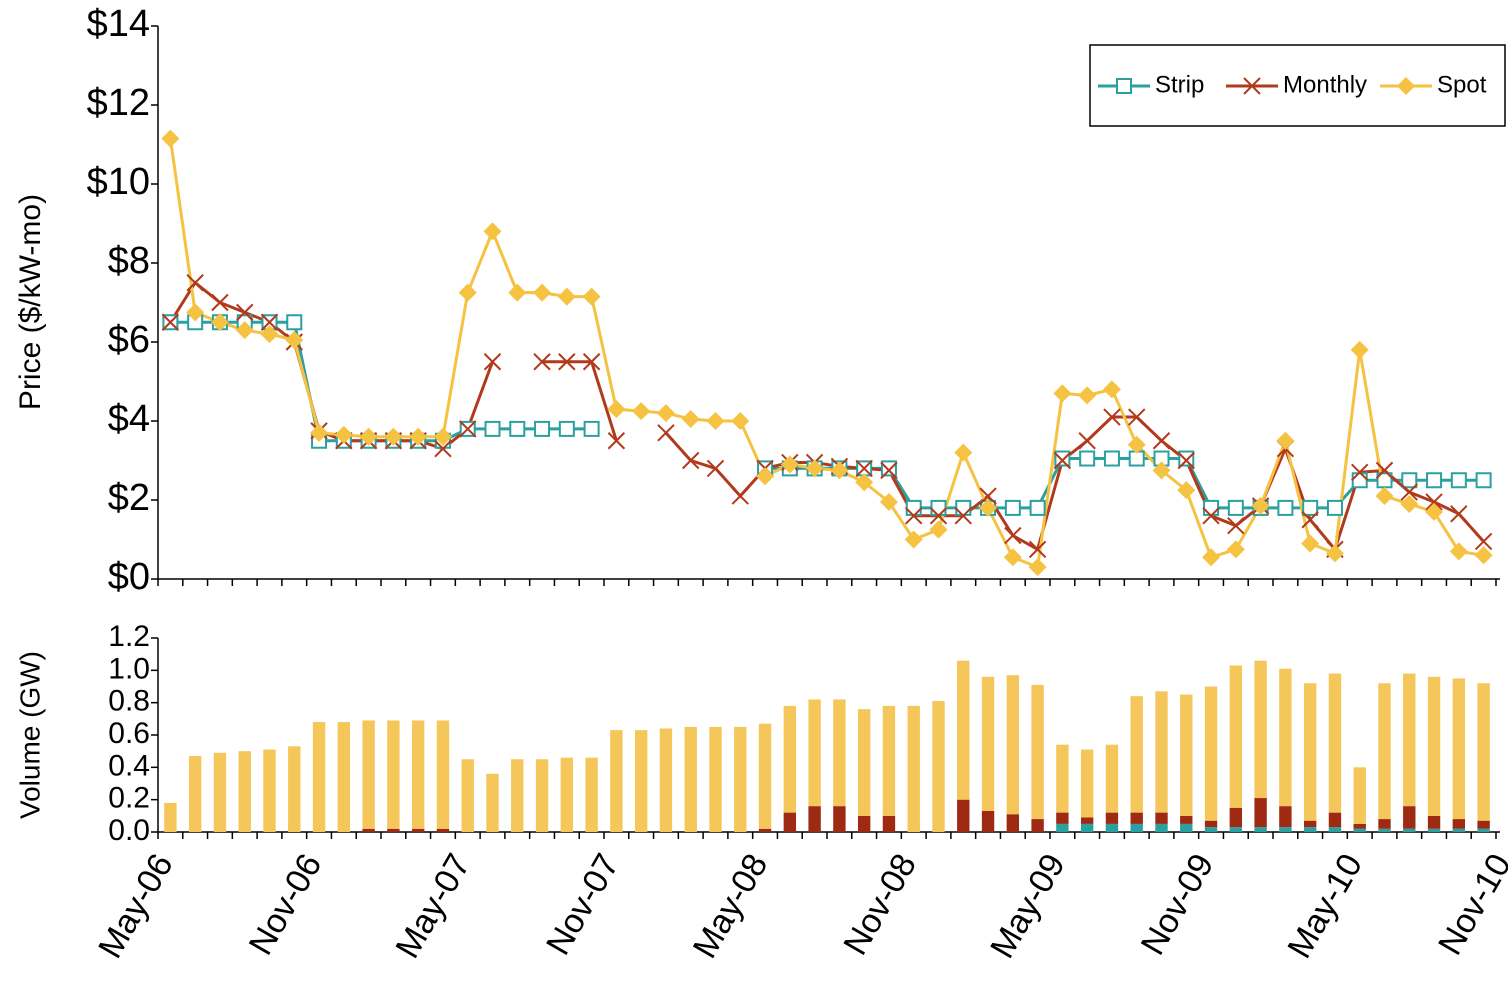 This screenshot has height=1005, width=1508. I want to click on y-tick-label: 0.8, so click(129, 701).